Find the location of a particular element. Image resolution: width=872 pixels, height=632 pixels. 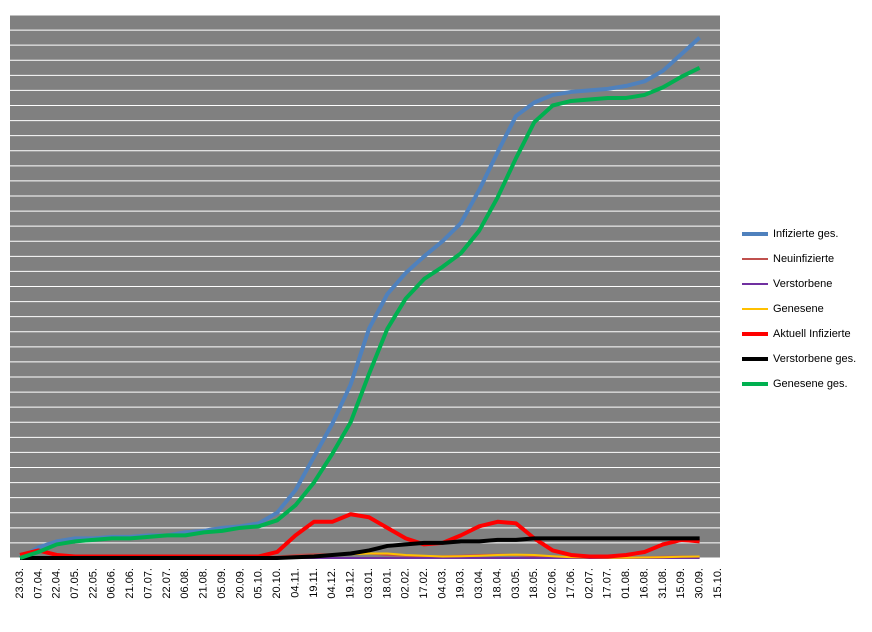

series-line is located at coordinates (360, 548).